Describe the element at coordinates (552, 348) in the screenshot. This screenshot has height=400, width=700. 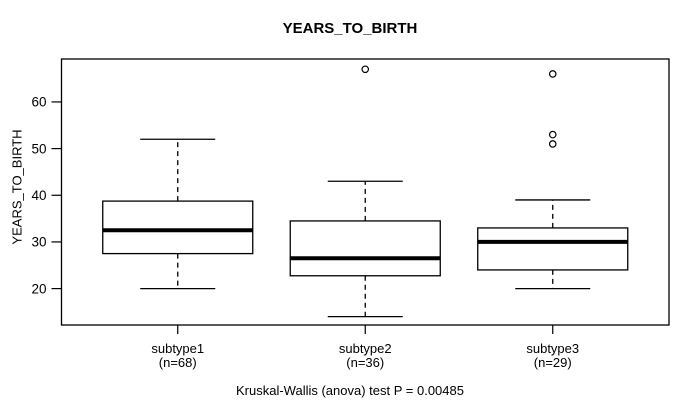
I see `group-label: subtype3` at that location.